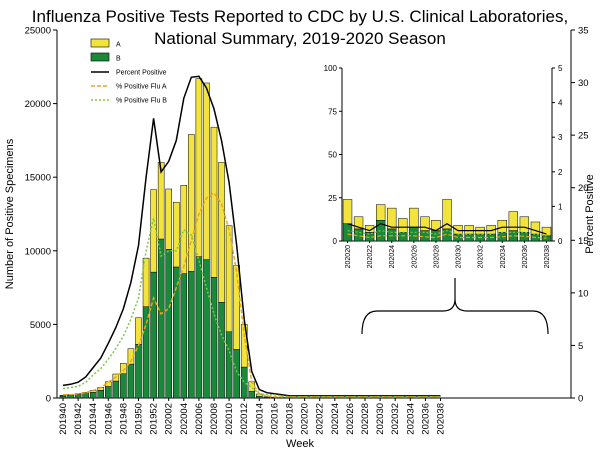  Describe the element at coordinates (300, 38) in the screenshot. I see `chart-title-line2: National Summary, 2019-2020 Season` at that location.